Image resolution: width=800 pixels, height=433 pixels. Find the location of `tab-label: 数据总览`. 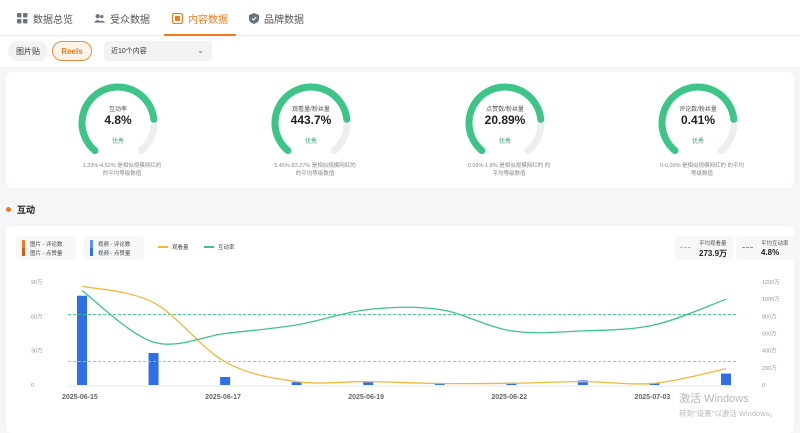

tab-label: 数据总览 is located at coordinates (53, 20).